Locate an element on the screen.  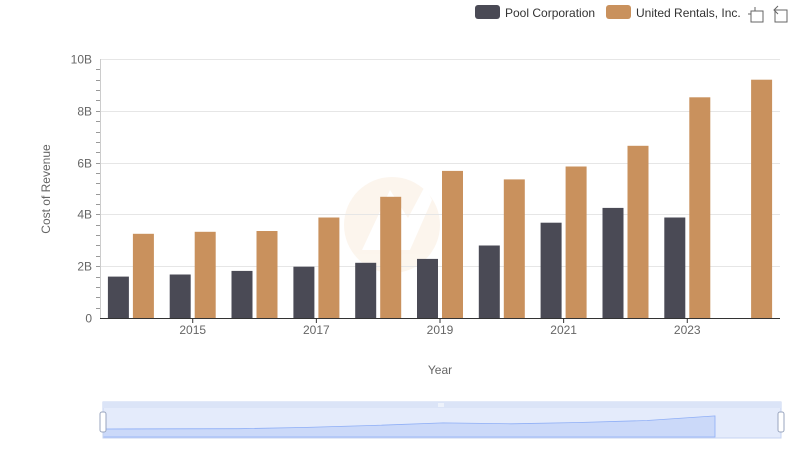
bar-united-rentals-inc--2016 is located at coordinates (267, 274).